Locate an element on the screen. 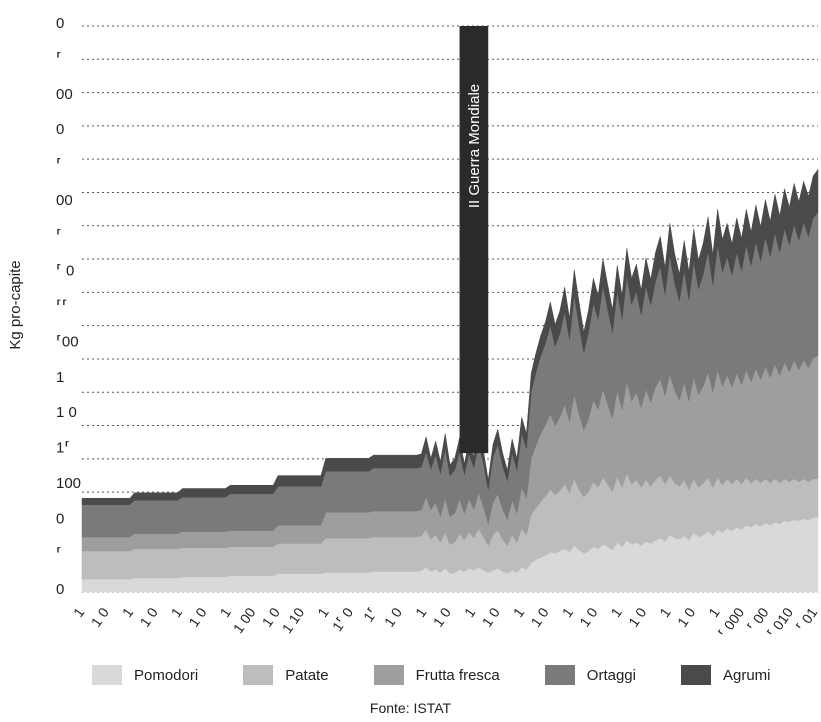 Image resolution: width=821 pixels, height=722 pixels. y-tick-label: ⸢⸢ is located at coordinates (62, 306).